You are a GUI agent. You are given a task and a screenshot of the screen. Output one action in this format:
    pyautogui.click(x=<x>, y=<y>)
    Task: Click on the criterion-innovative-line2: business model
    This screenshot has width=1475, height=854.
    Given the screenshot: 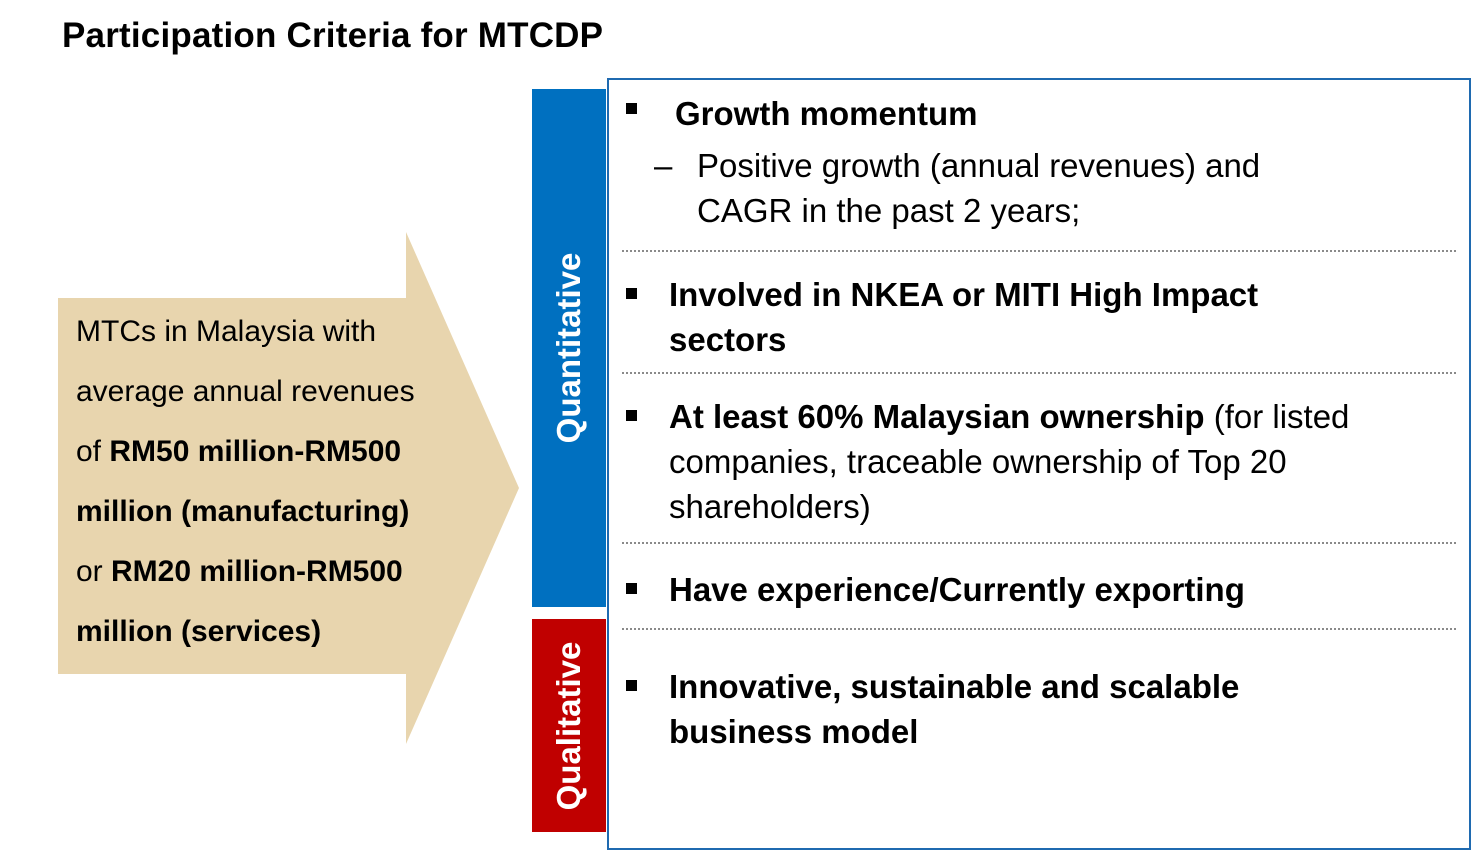 What is the action you would take?
    pyautogui.click(x=794, y=731)
    